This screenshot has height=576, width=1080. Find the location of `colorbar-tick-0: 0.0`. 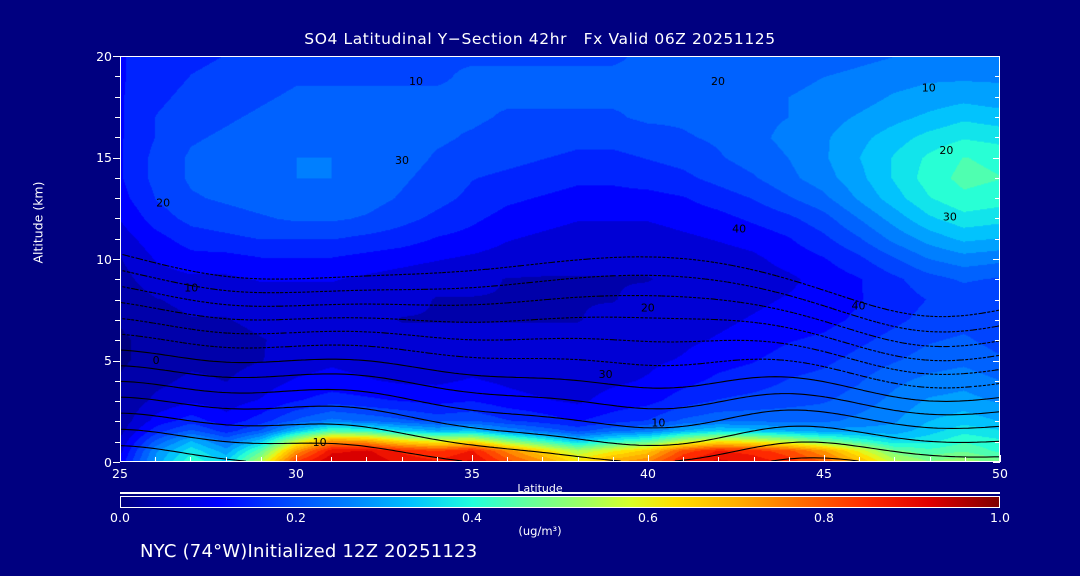

colorbar-tick-0: 0.0 is located at coordinates (120, 517).